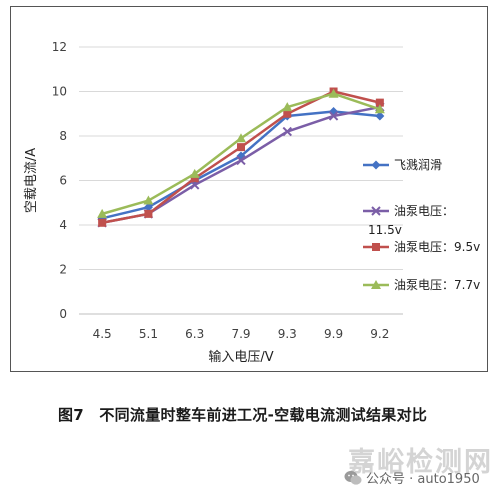 This screenshot has width=500, height=498. I want to click on legend-label-line: 油泵电压：7.7v, so click(437, 285).